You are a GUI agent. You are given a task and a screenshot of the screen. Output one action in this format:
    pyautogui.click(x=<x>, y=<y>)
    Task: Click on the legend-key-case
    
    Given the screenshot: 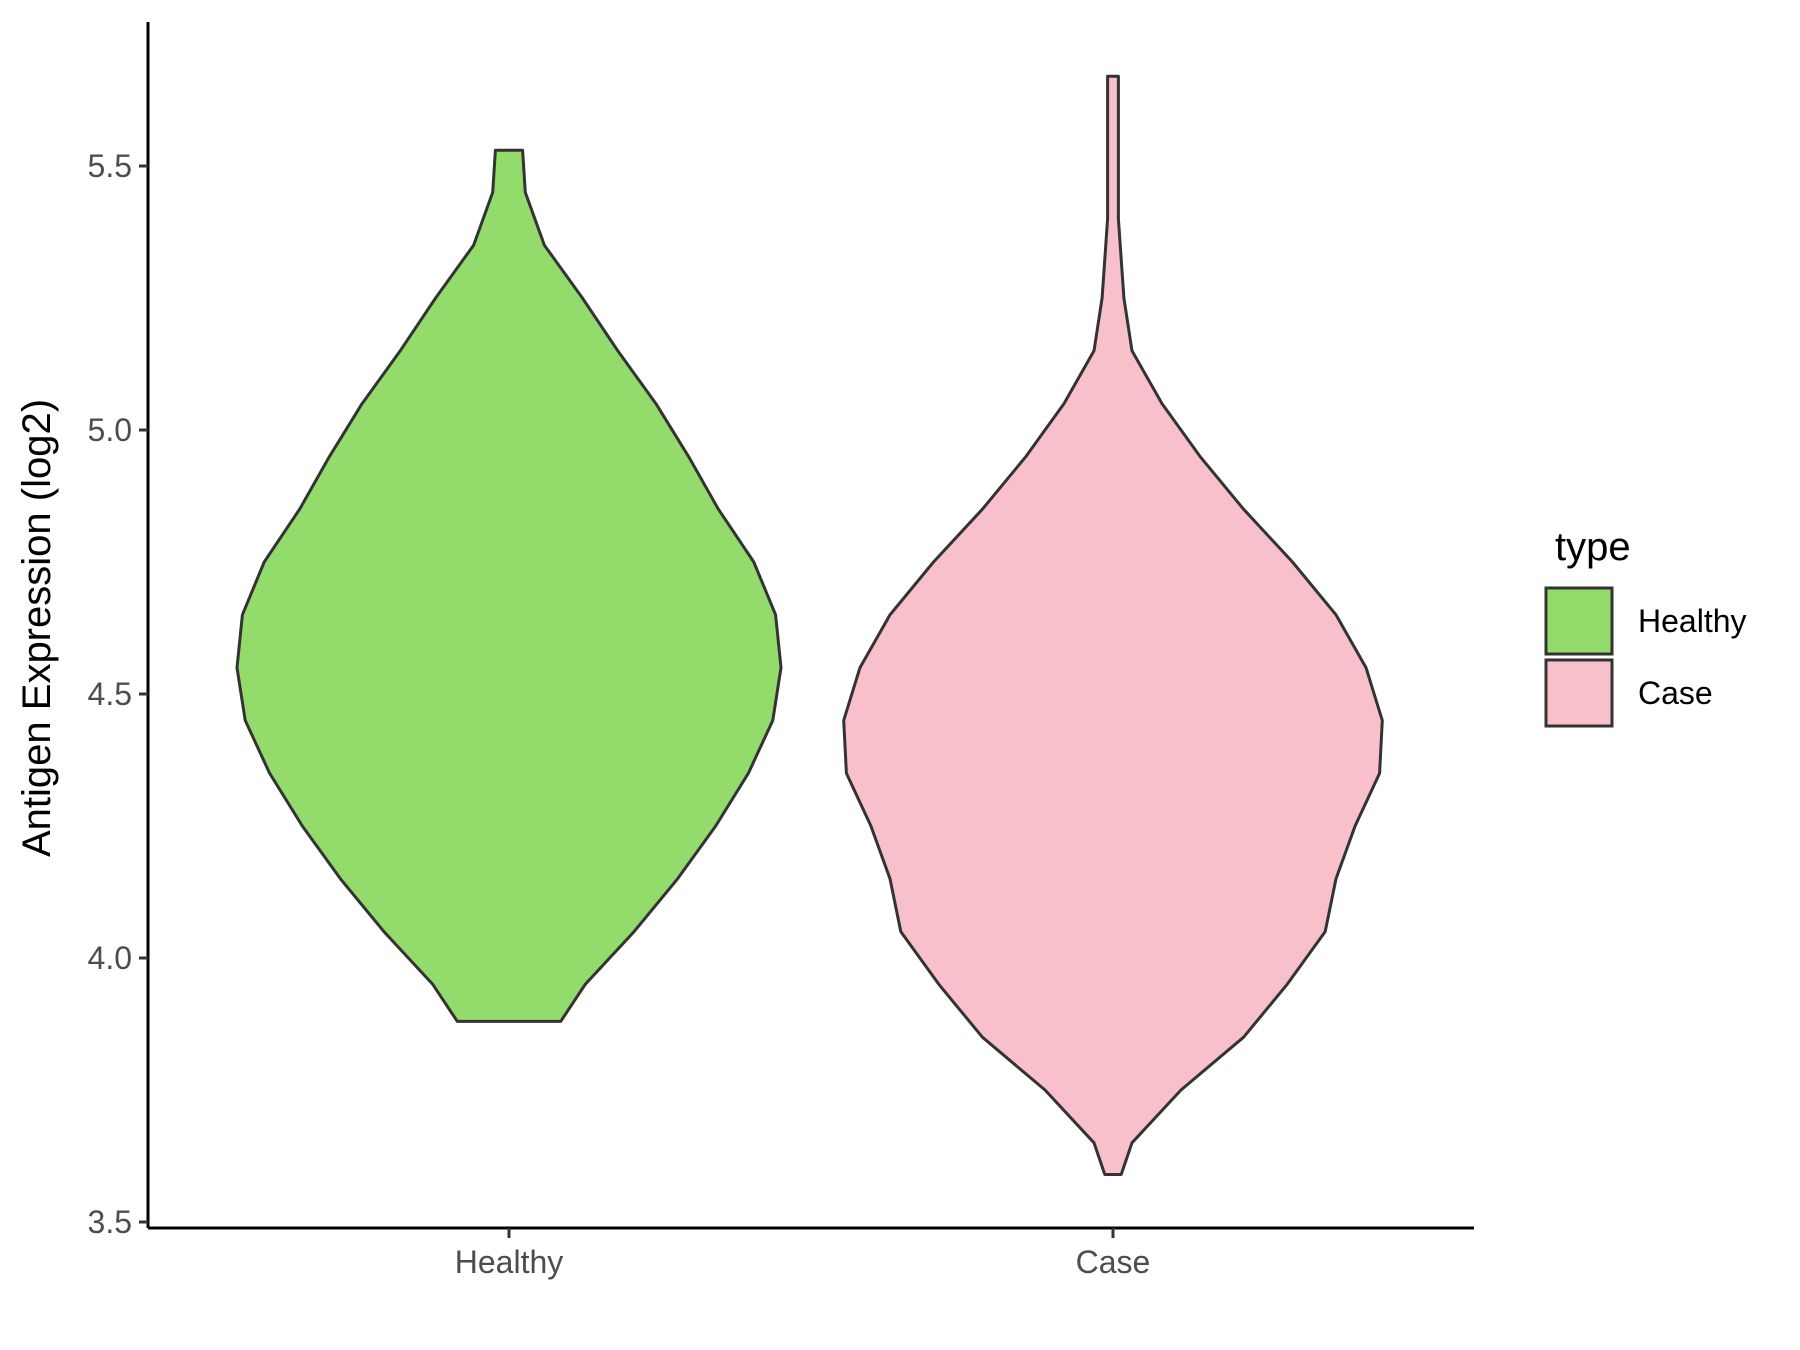 What is the action you would take?
    pyautogui.click(x=1579, y=693)
    